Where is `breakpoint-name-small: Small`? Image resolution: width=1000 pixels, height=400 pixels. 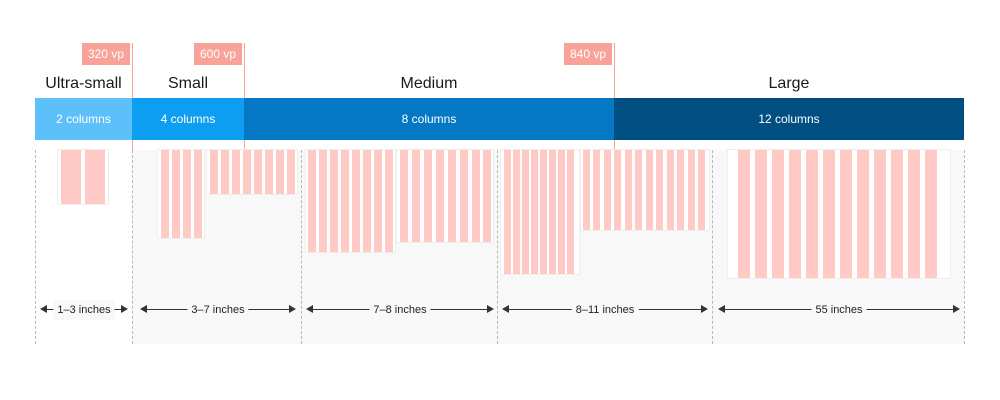
breakpoint-name-small: Small is located at coordinates (188, 84).